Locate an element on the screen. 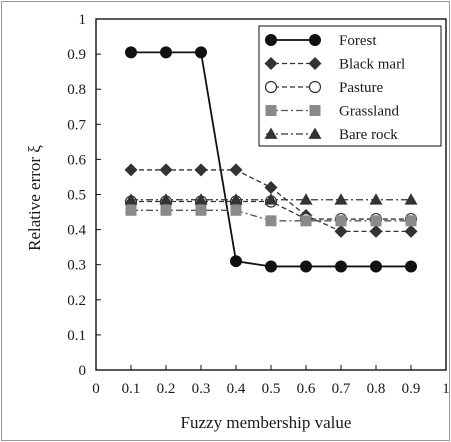  y-axis: 0 0.1 0.2 0.3 0.4 0.5 0.6 0.7 0.8 0.9 1 is located at coordinates (84, 195).